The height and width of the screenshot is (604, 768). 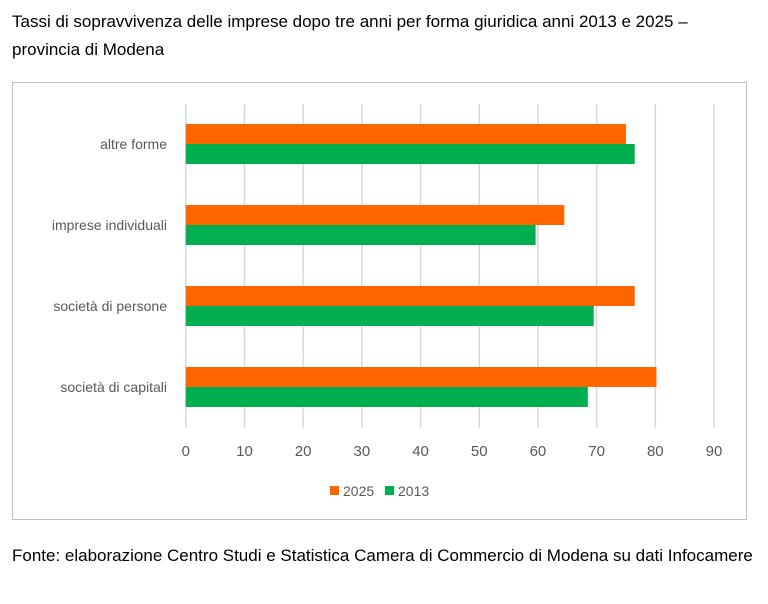 I want to click on x-tick-label: 80, so click(x=655, y=451).